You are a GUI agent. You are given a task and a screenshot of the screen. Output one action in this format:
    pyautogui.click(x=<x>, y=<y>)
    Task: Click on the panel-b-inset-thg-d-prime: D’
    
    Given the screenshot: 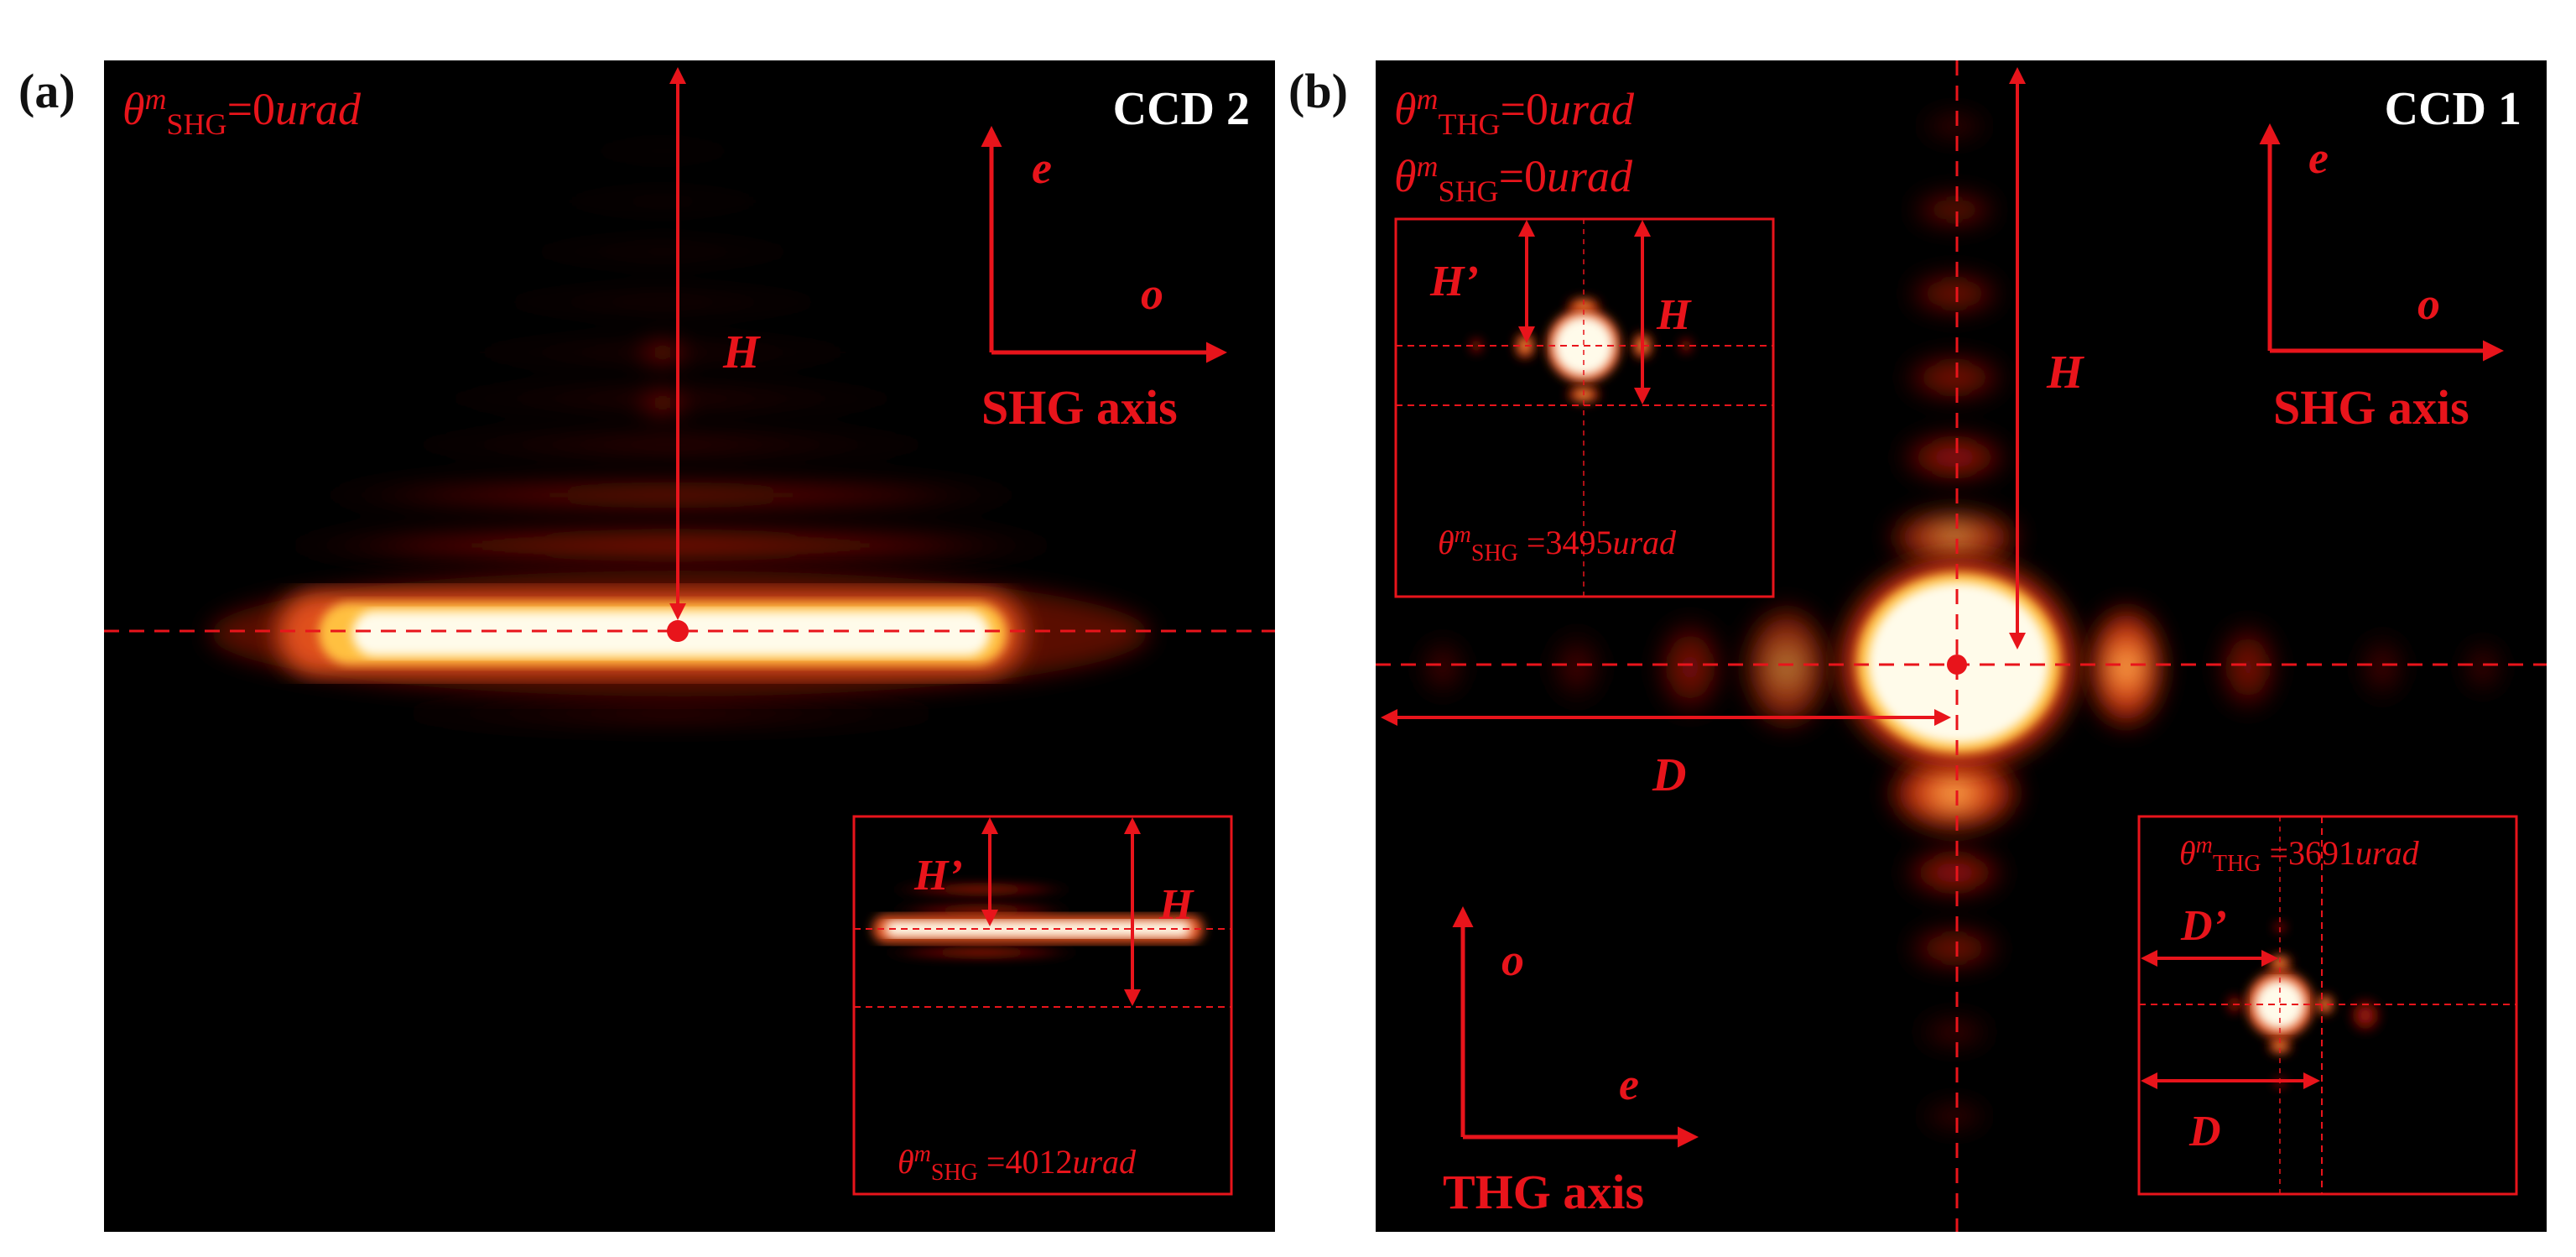 What is the action you would take?
    pyautogui.click(x=2203, y=926)
    